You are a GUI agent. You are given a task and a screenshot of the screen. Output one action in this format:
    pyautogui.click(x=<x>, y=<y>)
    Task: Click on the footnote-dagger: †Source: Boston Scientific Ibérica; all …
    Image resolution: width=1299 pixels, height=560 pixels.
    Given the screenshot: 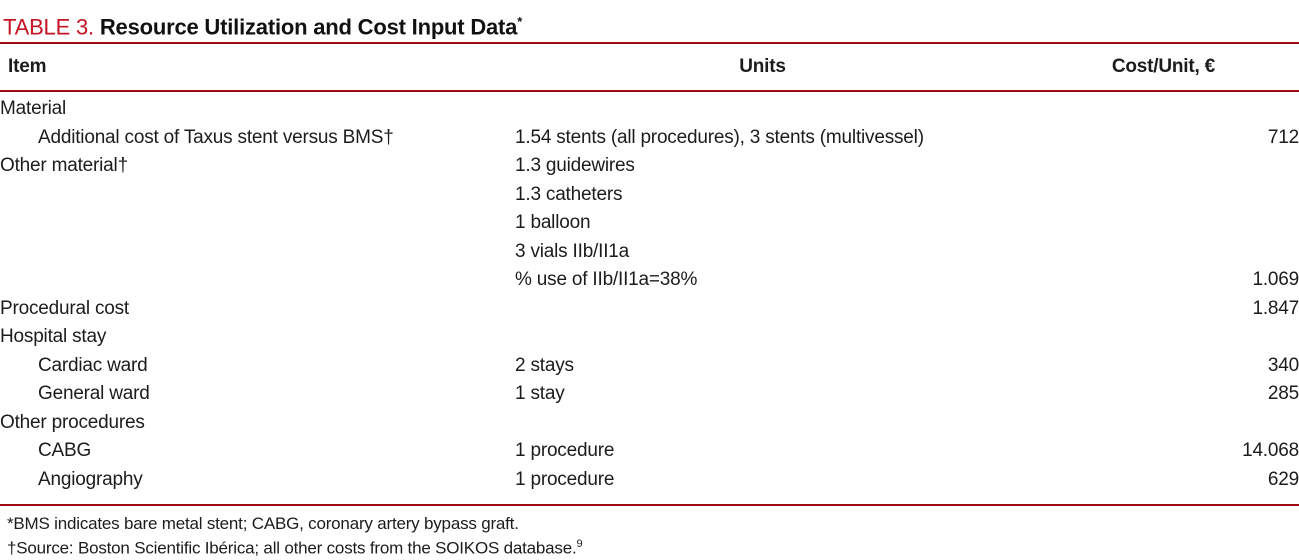 What is the action you would take?
    pyautogui.click(x=653, y=546)
    